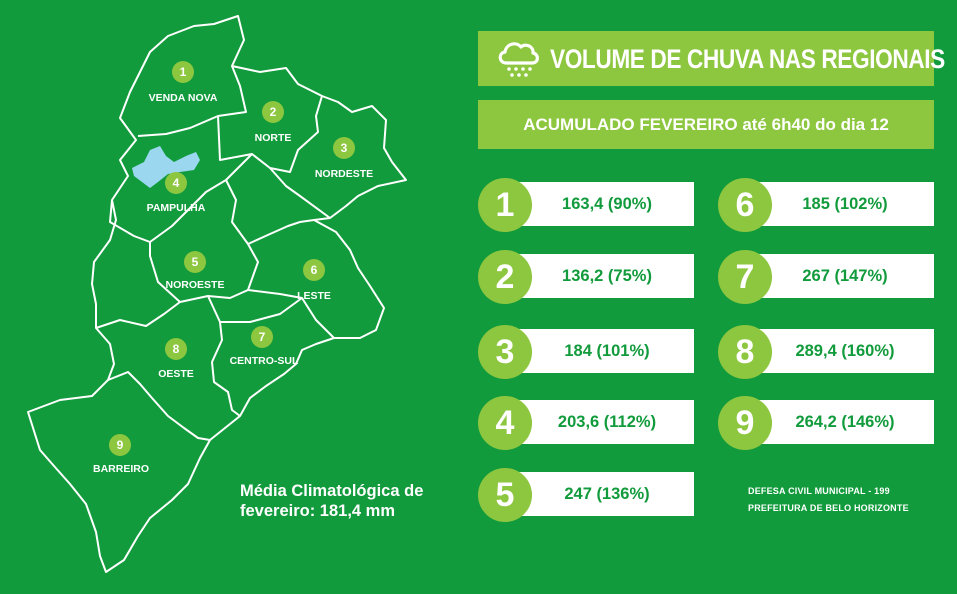  What do you see at coordinates (845, 276) in the screenshot?
I see `reading-value: 267 (147%)` at bounding box center [845, 276].